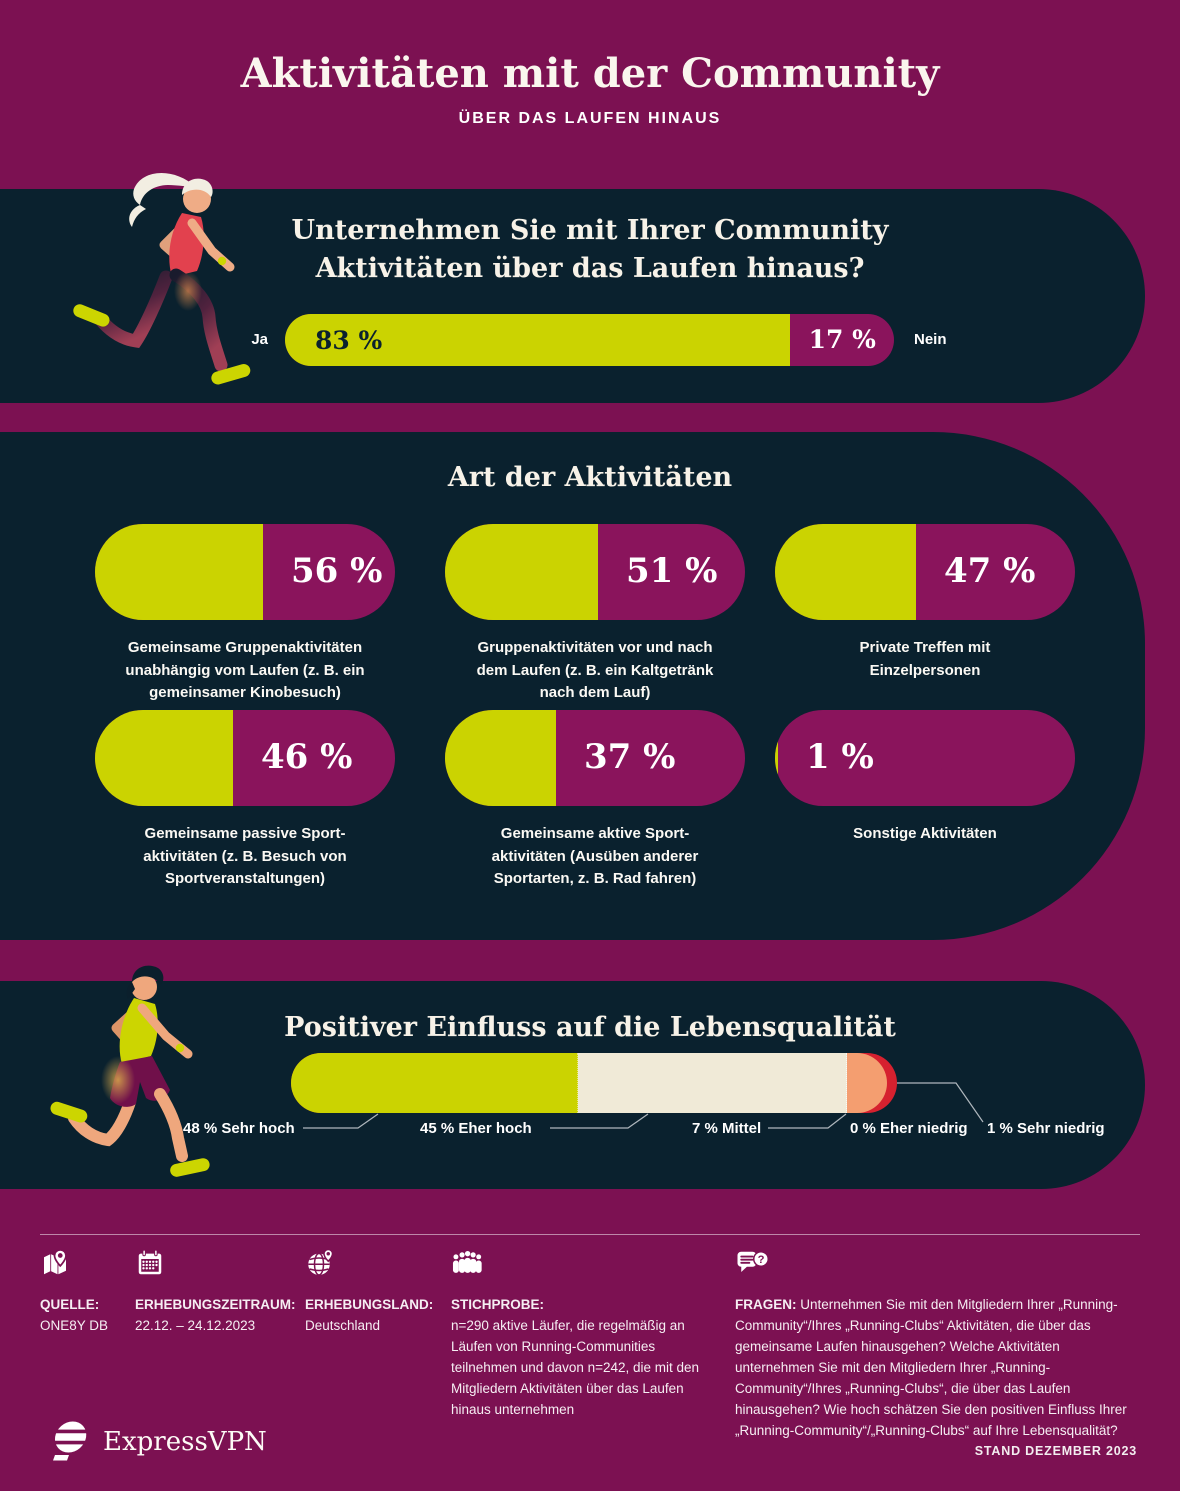  I want to click on label-sehr-hoch: 48 % Sehr hoch, so click(239, 1128).